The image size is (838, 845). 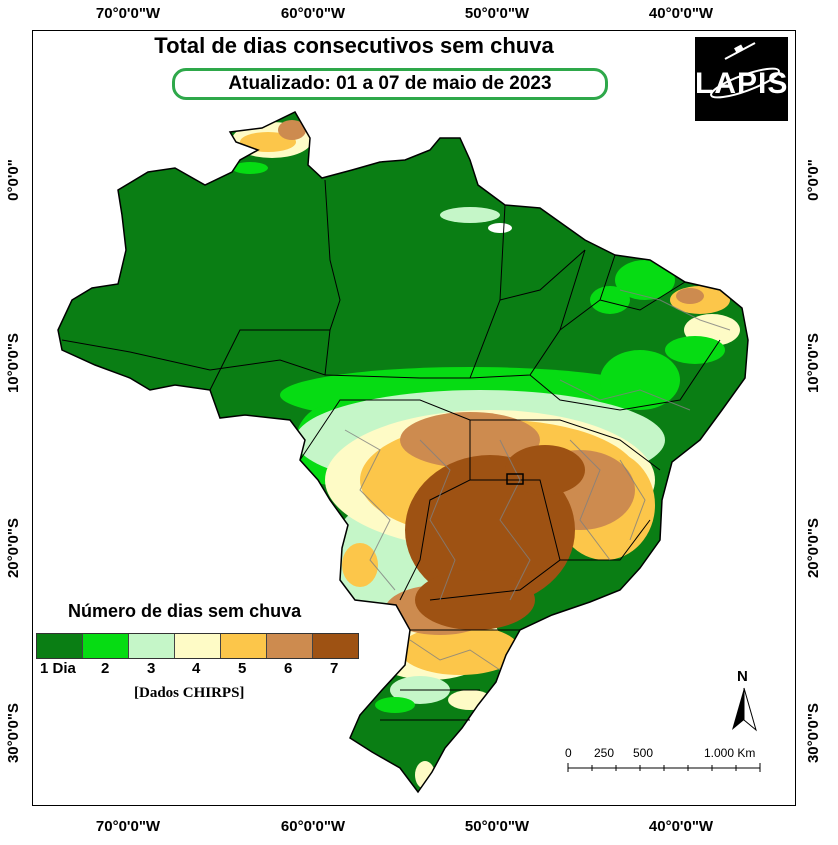 I want to click on lat-label-left-30: 30°0'0"S, so click(x=13, y=733).